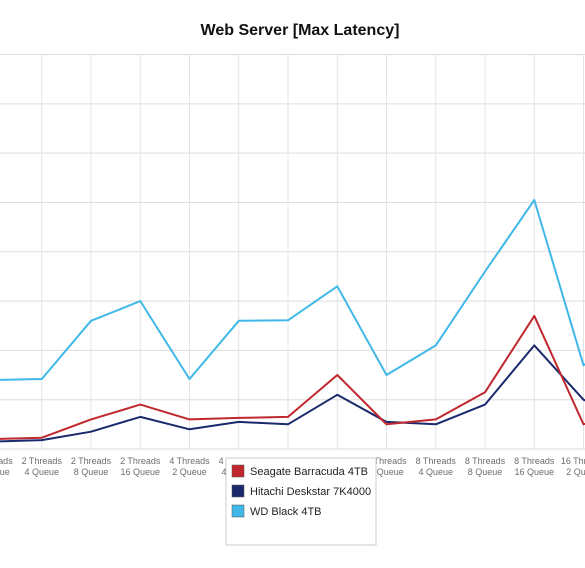 The image size is (585, 568). What do you see at coordinates (534, 466) in the screenshot?
I see `x-tick-label: 8 Threads 16 Queue` at bounding box center [534, 466].